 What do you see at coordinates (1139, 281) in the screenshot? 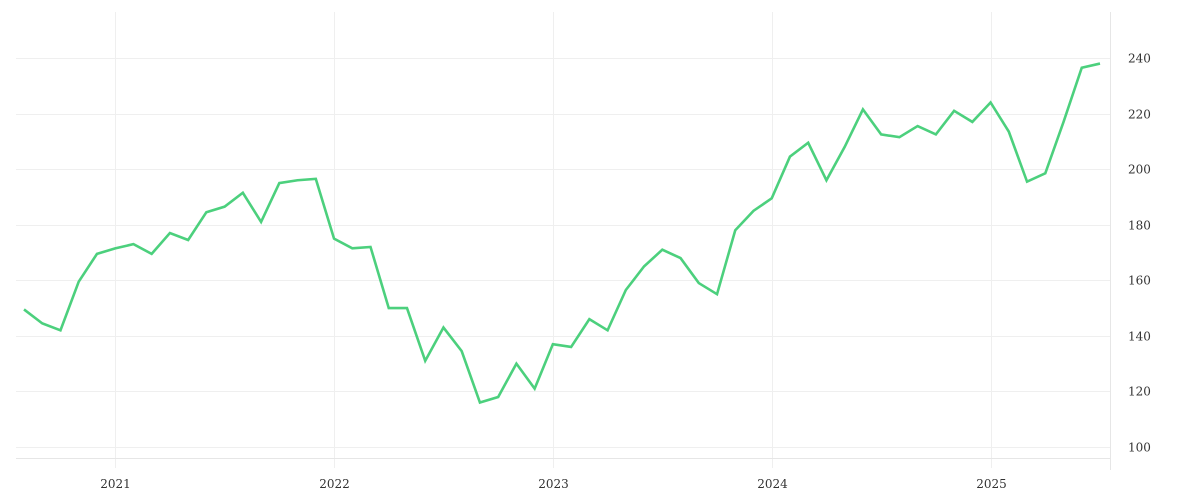
I see `y-tick-label: 160` at bounding box center [1139, 281].